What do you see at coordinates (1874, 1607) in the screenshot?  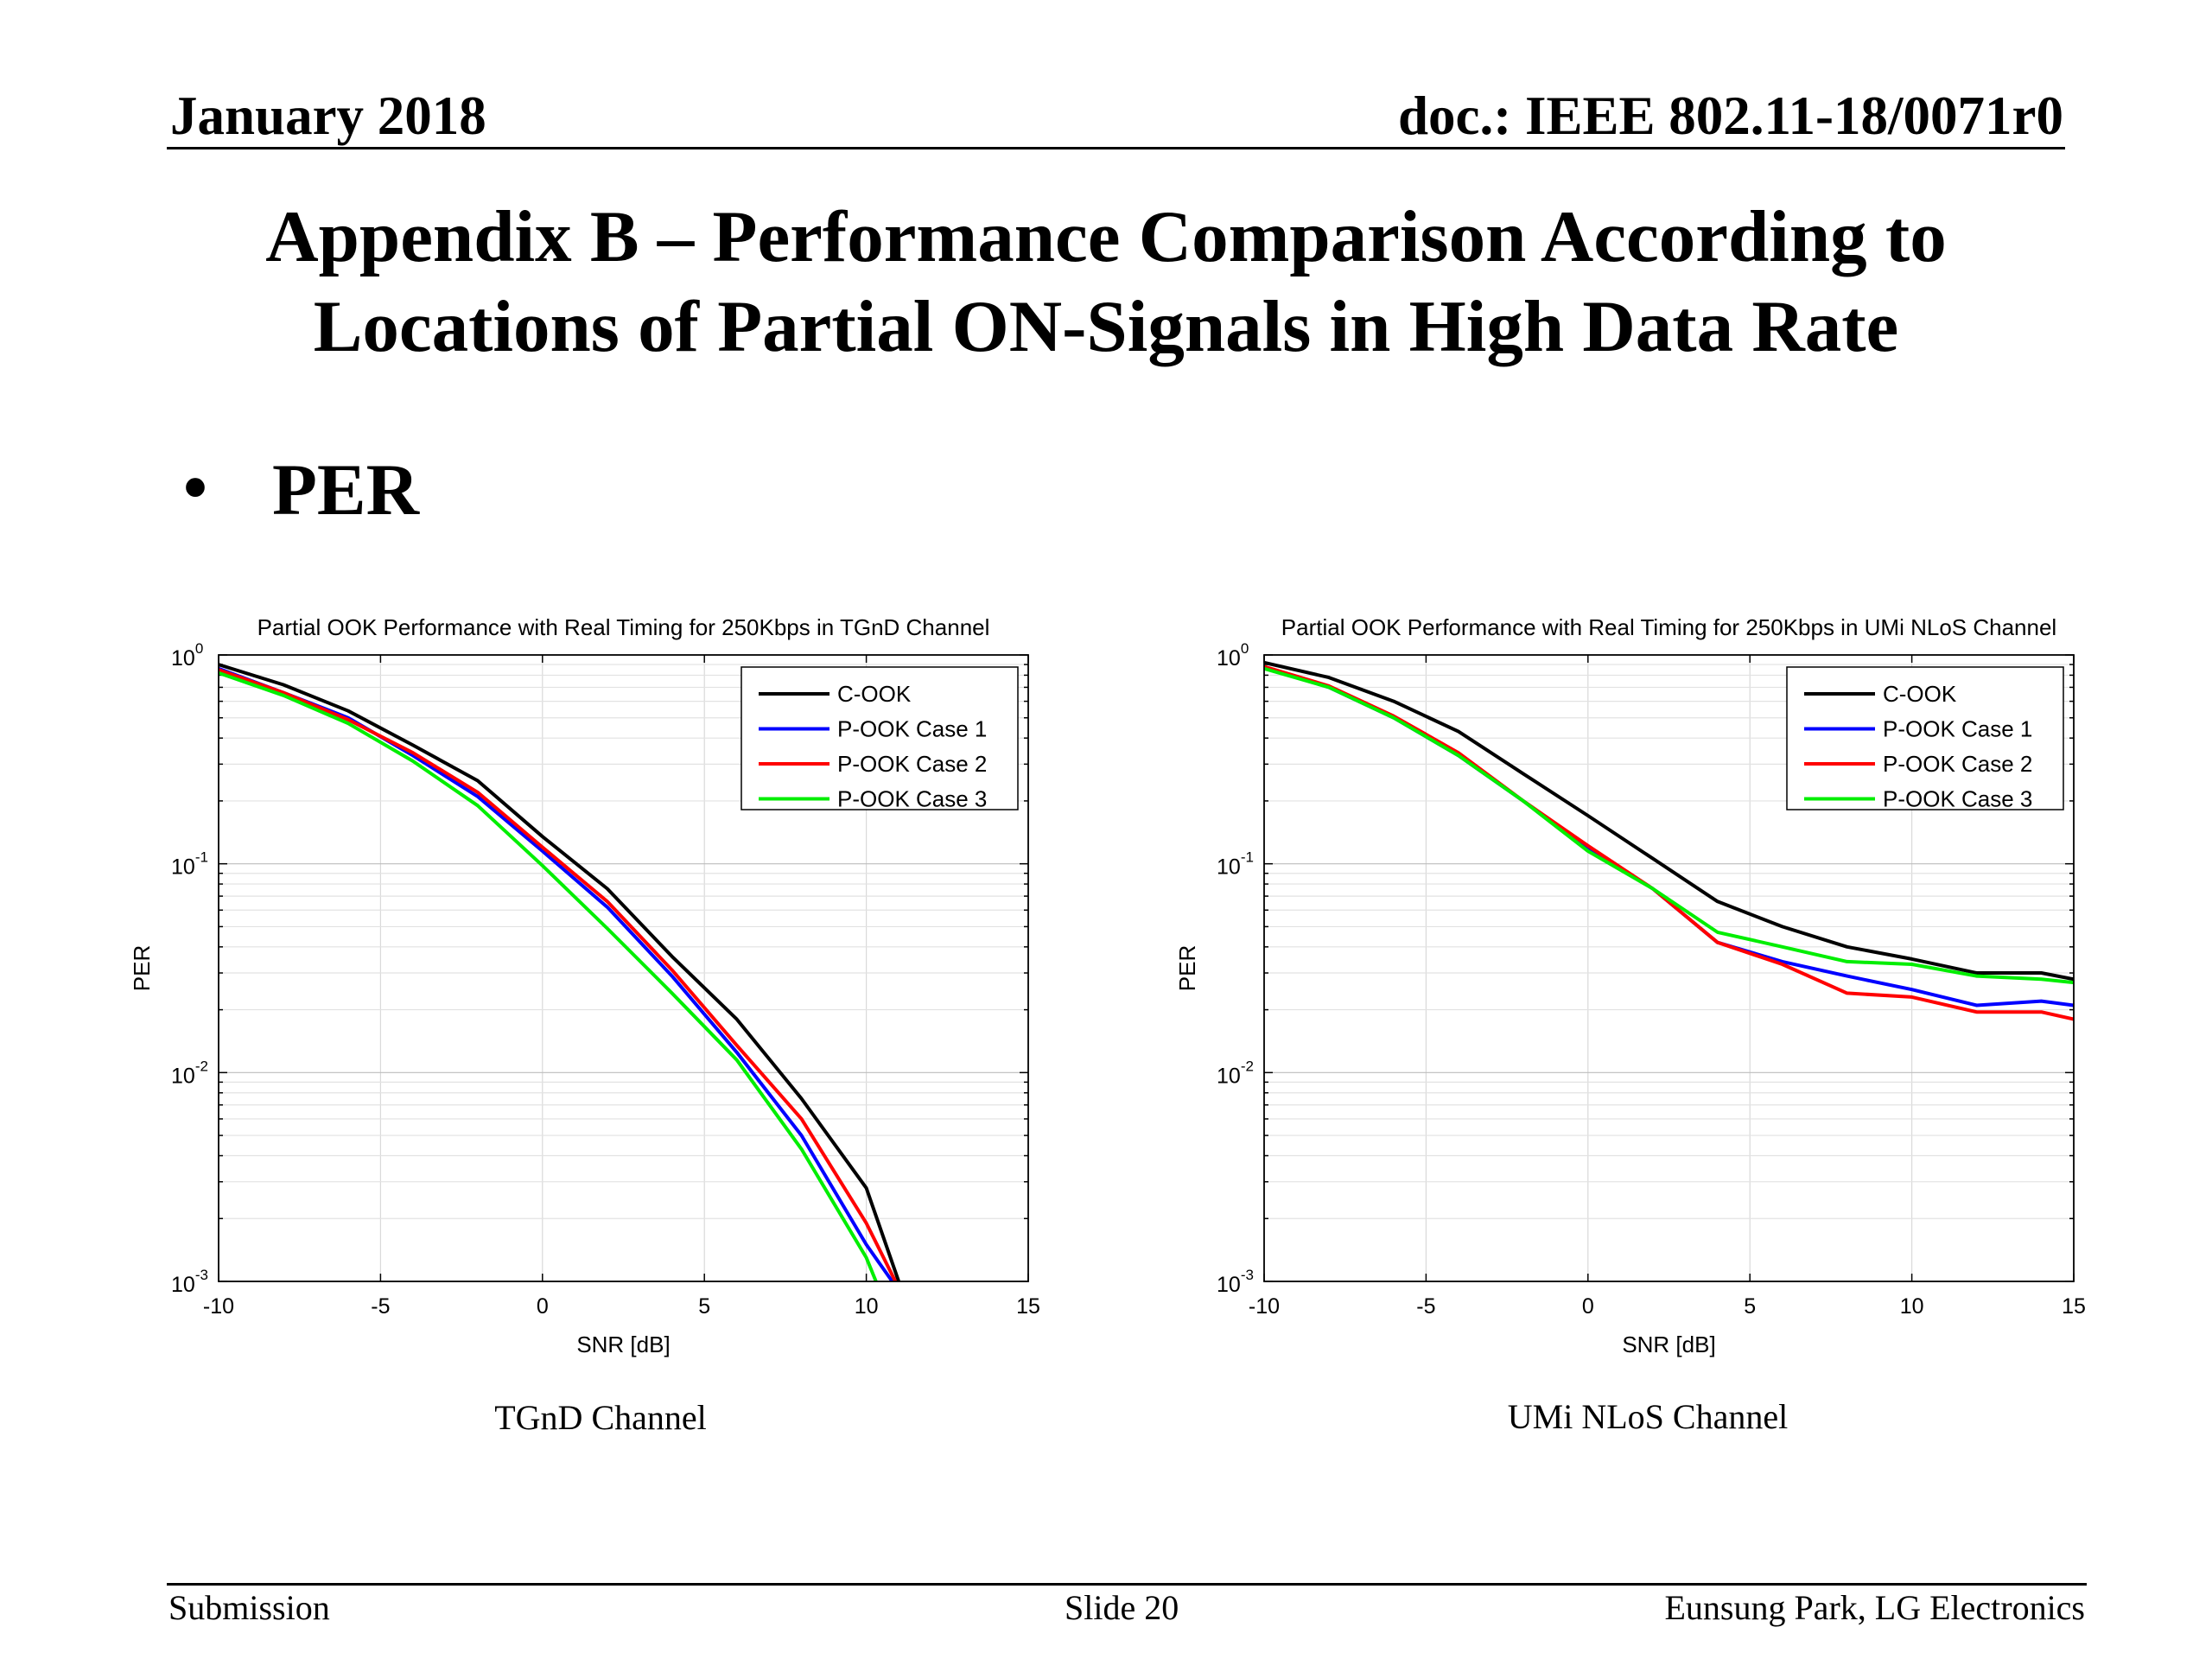 I see `footer-author: Eunsung Park, LG Electronics` at bounding box center [1874, 1607].